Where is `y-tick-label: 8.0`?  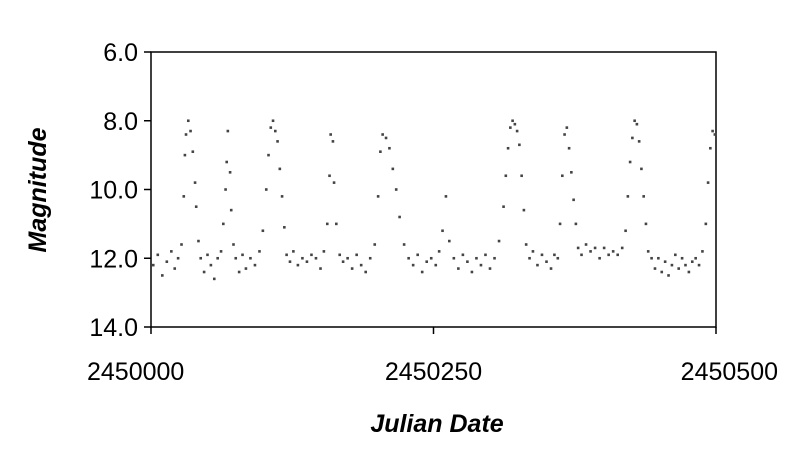
y-tick-label: 8.0 is located at coordinates (120, 122).